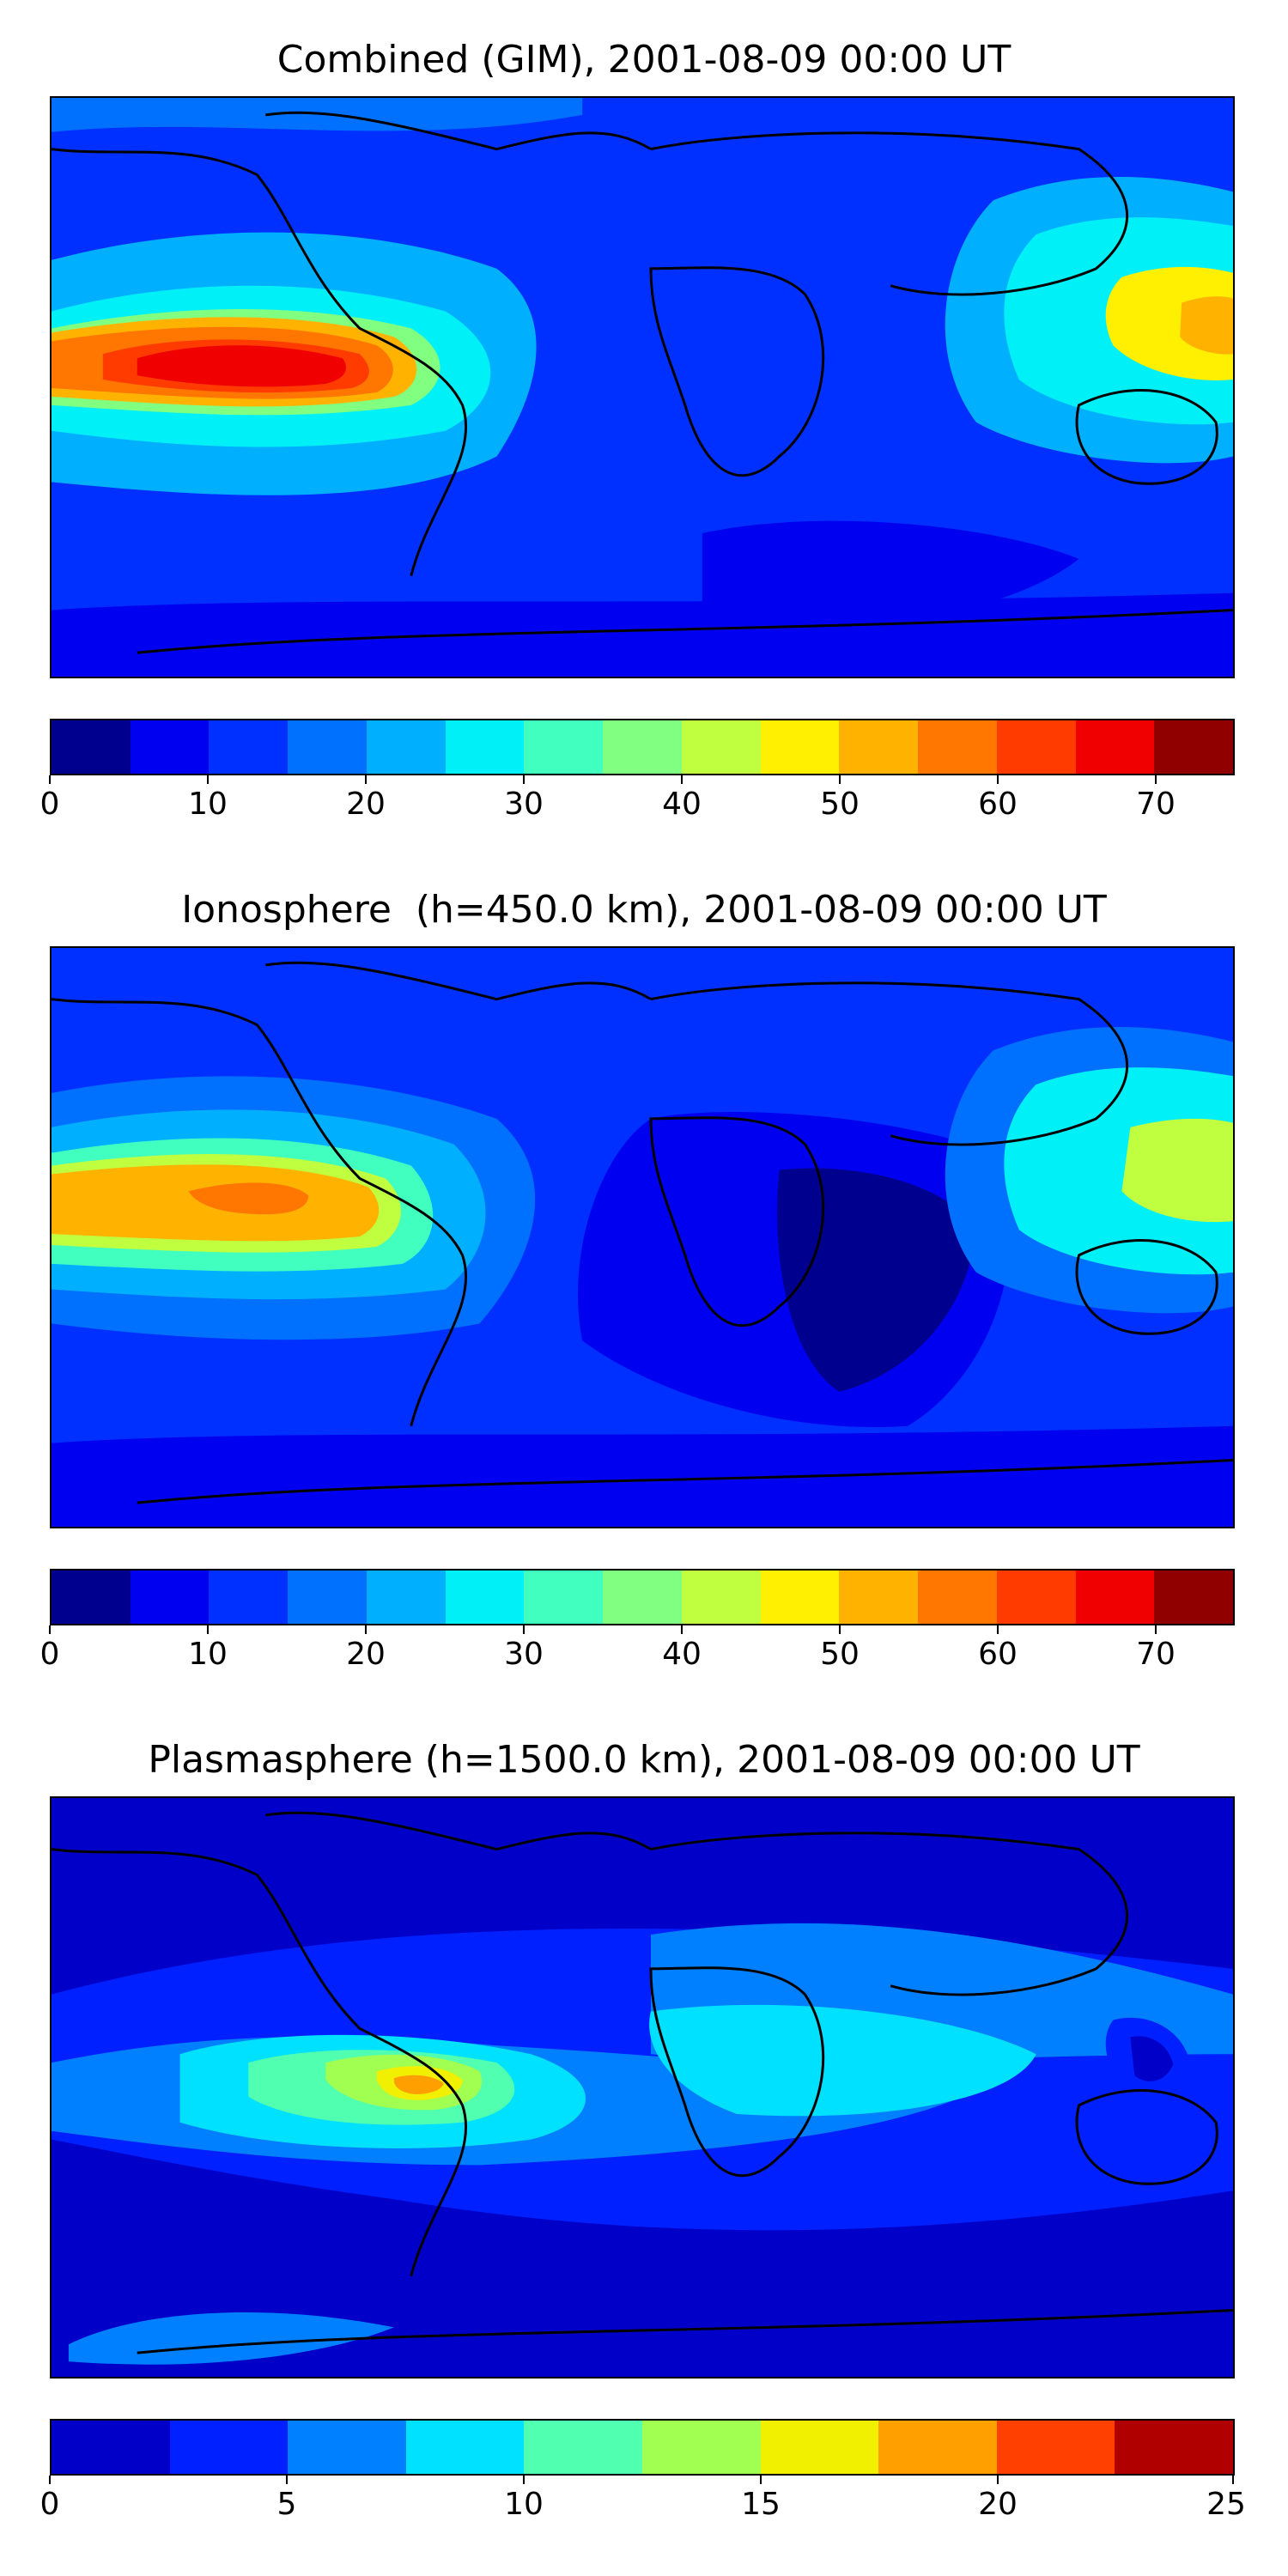 This screenshot has width=1288, height=2576. Describe the element at coordinates (1226, 2504) in the screenshot. I see `colorbar-tick-label: 25` at that location.